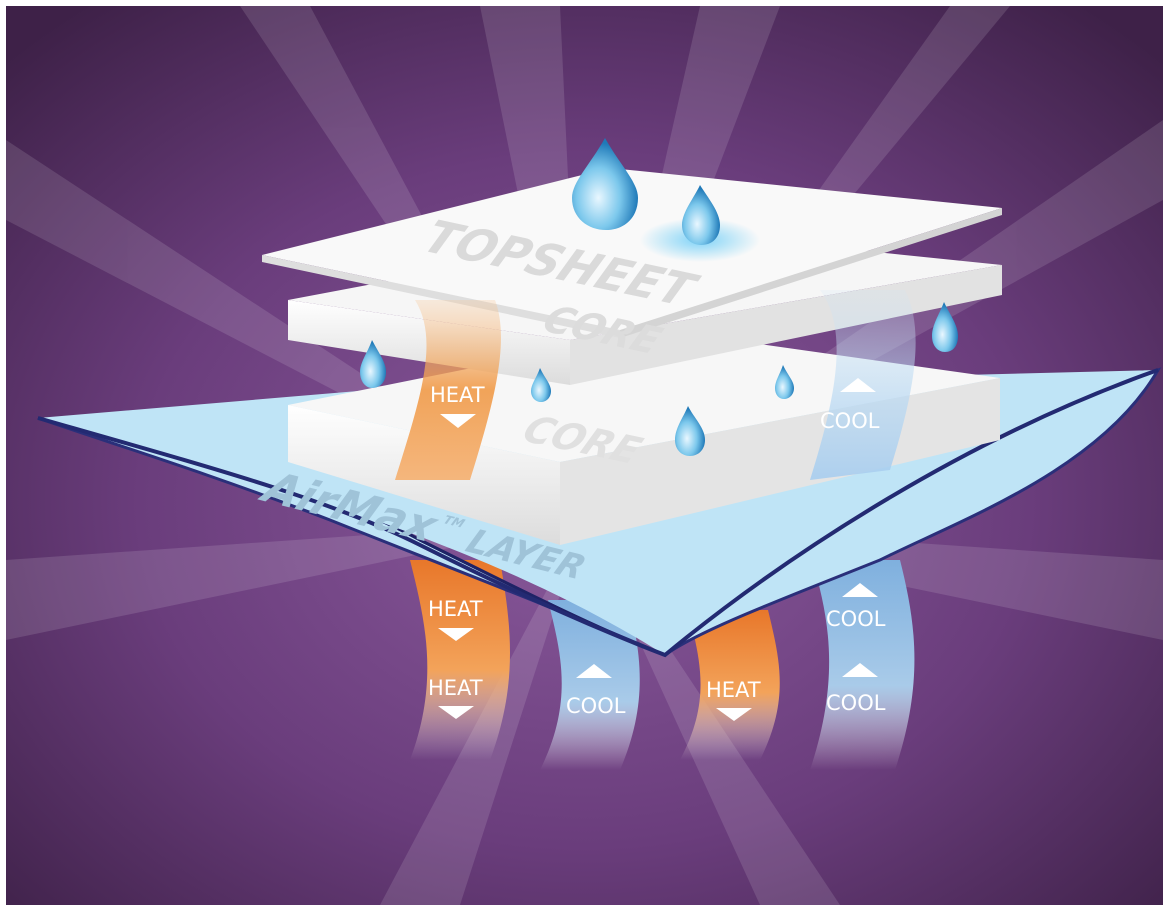  I want to click on cool-label-right-bottom: COOL, so click(856, 689).